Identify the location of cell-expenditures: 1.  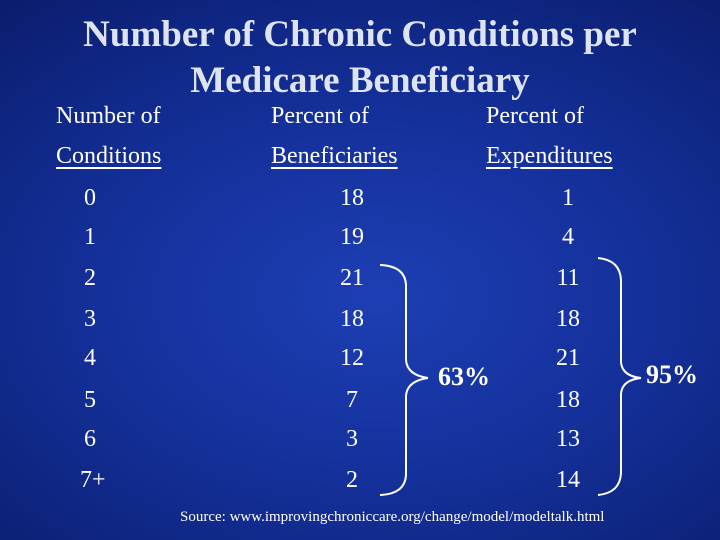
(568, 198).